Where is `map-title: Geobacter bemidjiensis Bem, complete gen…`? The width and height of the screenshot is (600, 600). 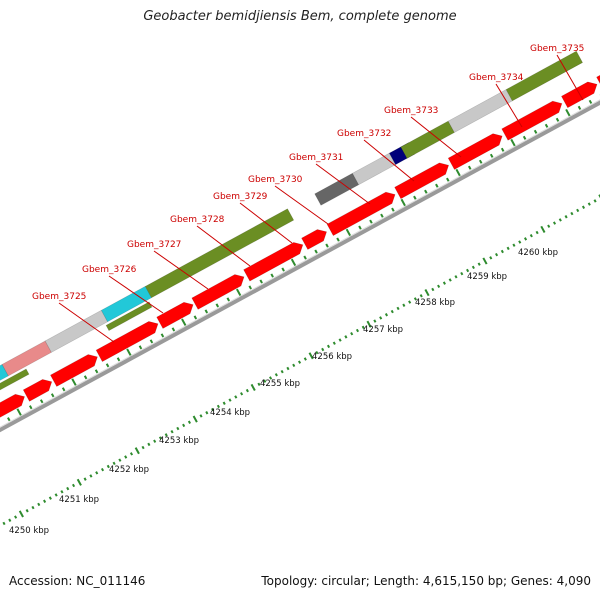
map-title: Geobacter bemidjiensis Bem, complete gen… is located at coordinates (300, 16).